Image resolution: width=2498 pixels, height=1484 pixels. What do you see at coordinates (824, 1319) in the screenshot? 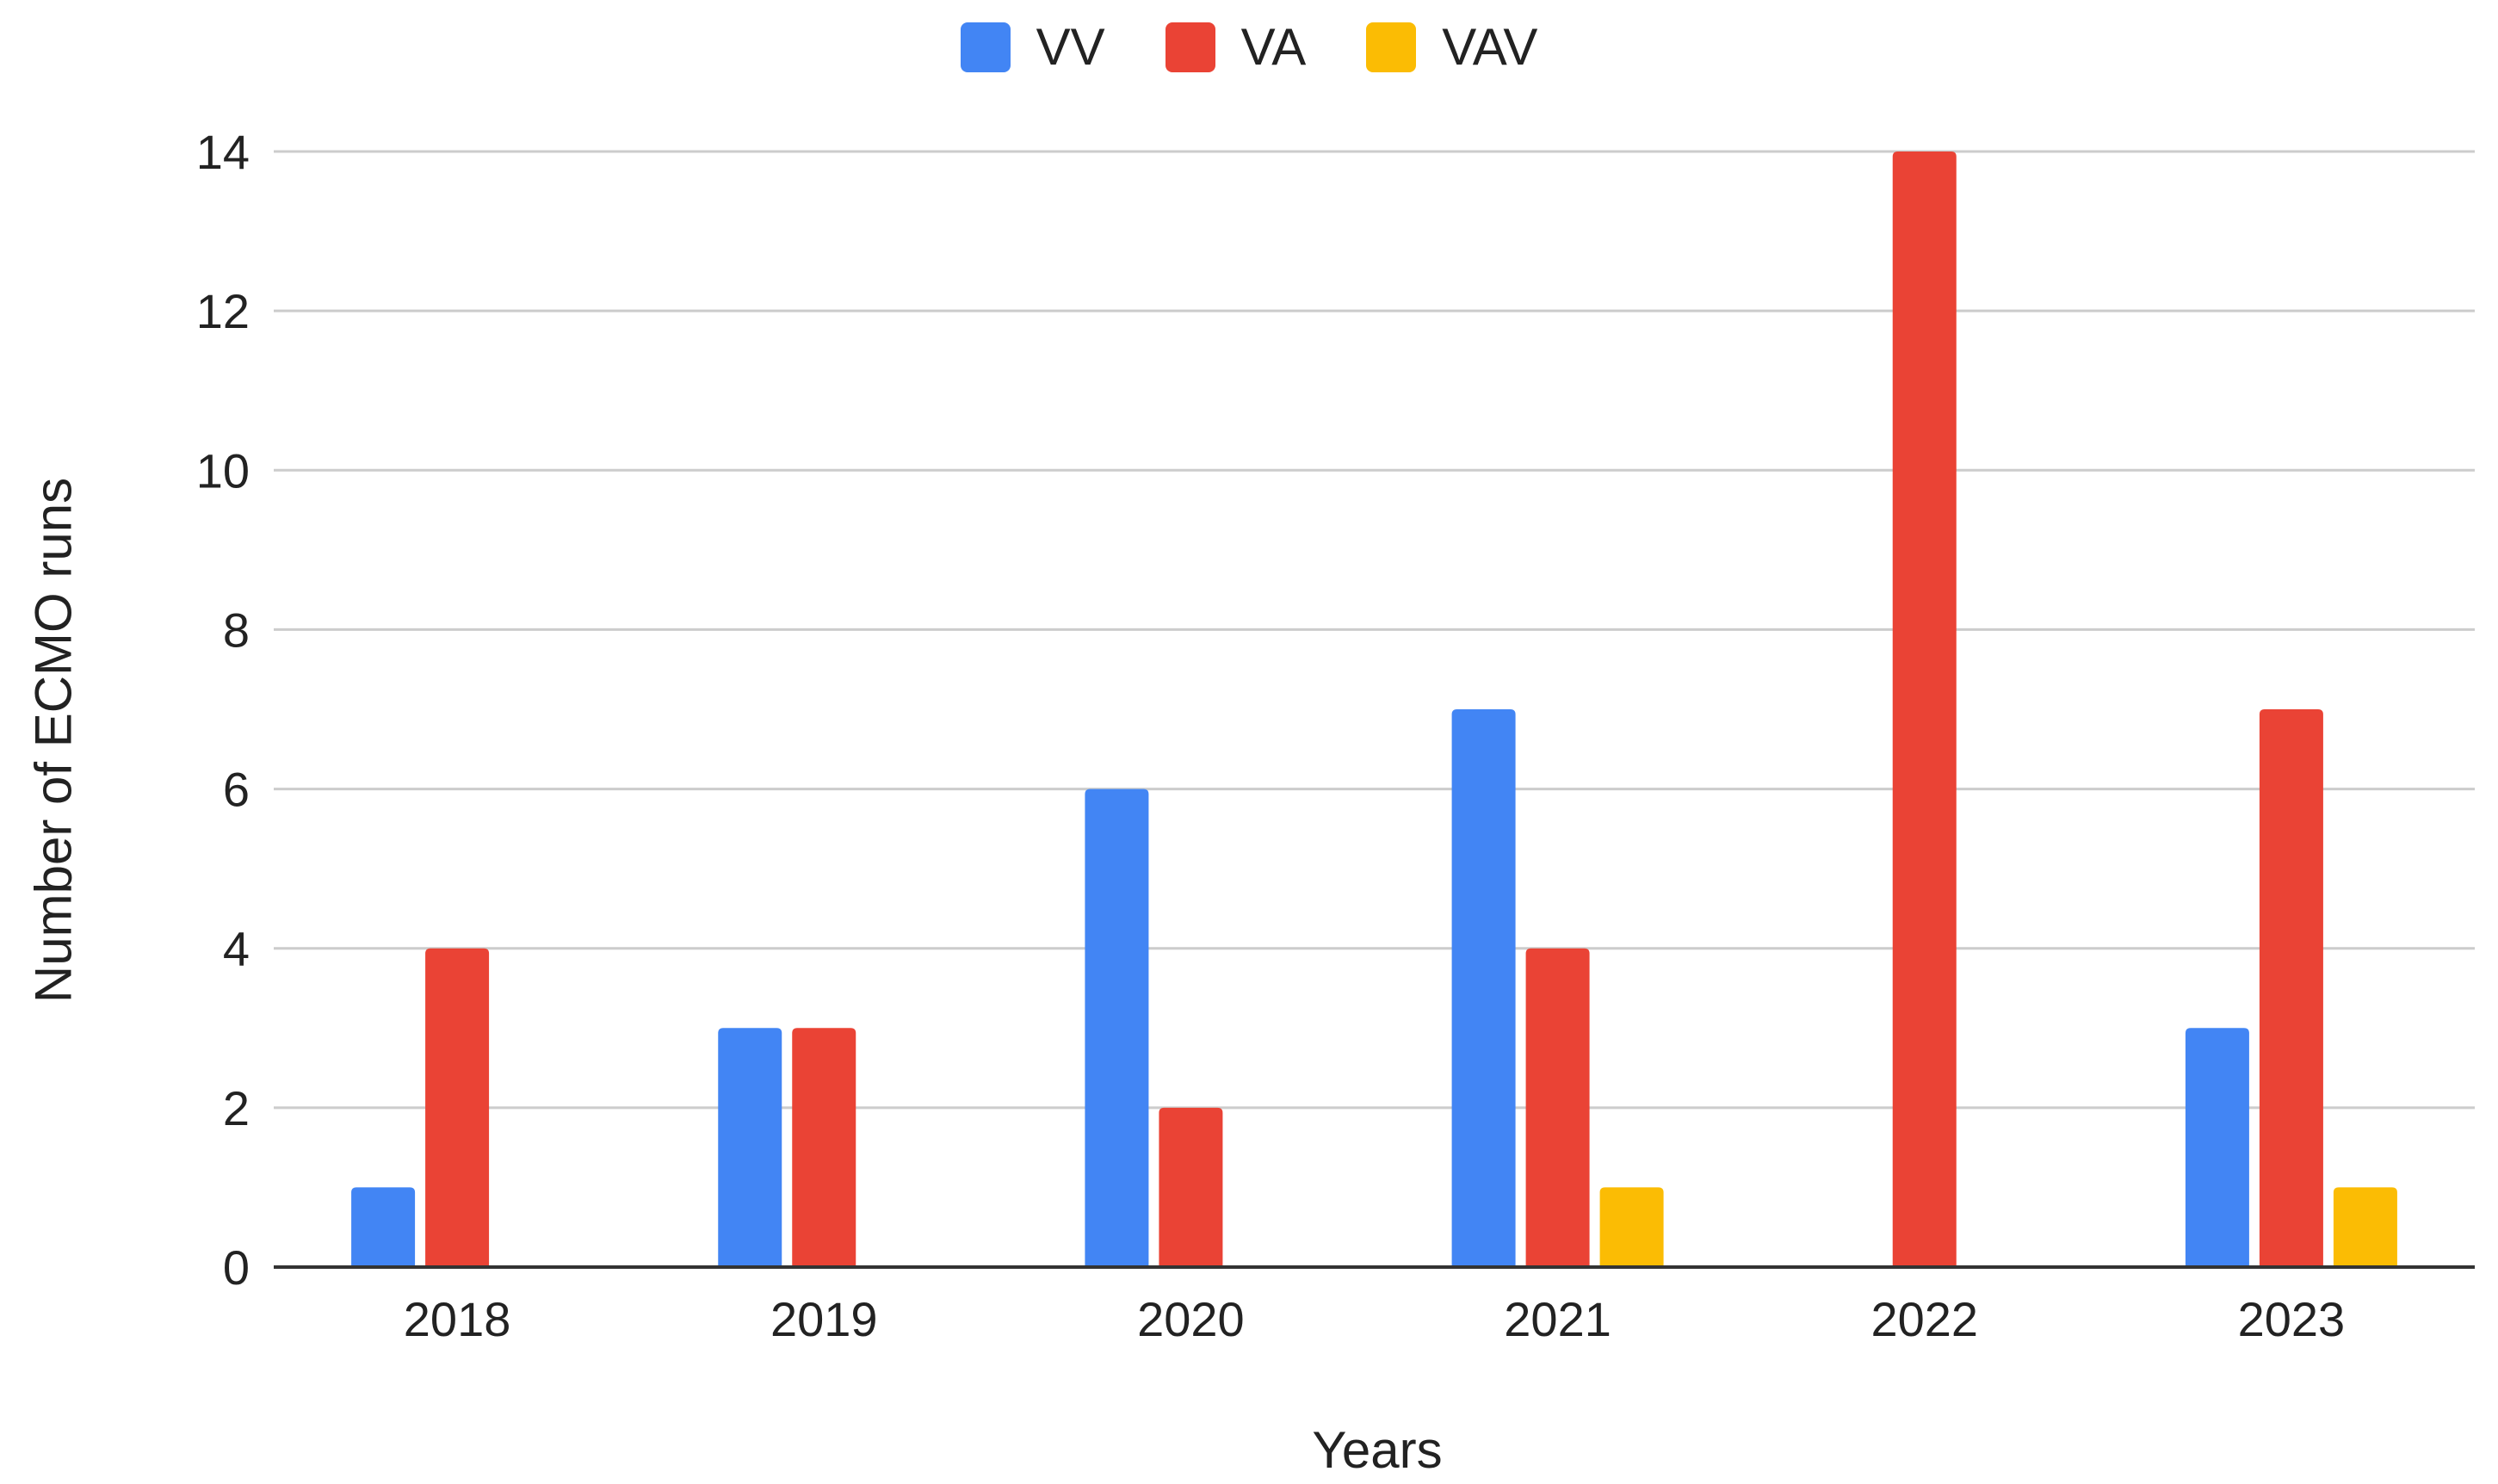
I see `x-tick-label: 2019` at bounding box center [824, 1319].